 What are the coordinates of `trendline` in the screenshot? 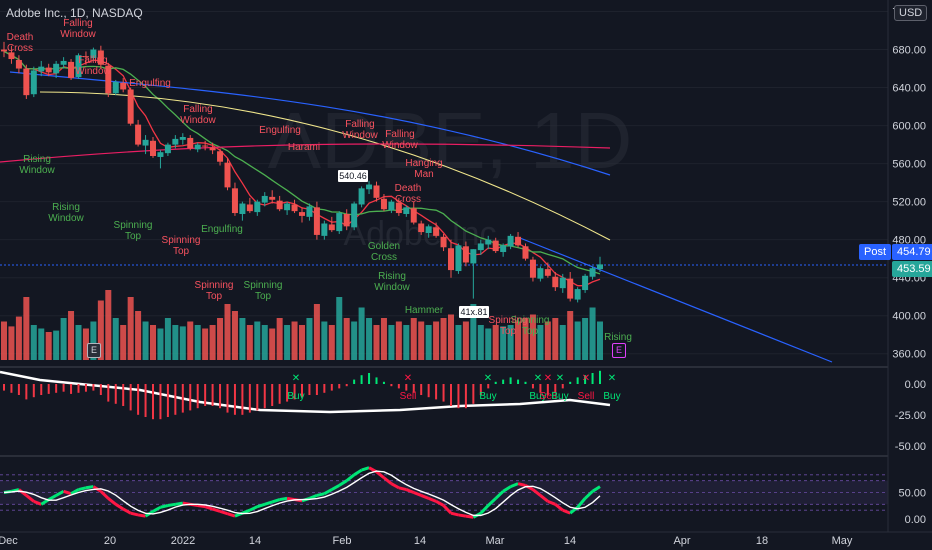 It's located at (676, 300).